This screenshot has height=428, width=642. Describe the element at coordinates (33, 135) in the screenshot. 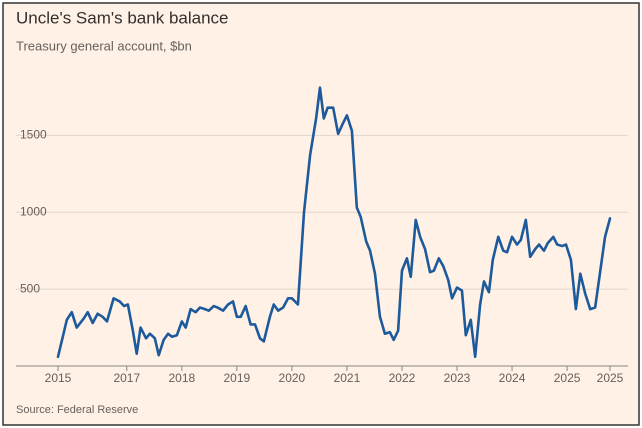

I see `y-tick-label: 1500` at that location.